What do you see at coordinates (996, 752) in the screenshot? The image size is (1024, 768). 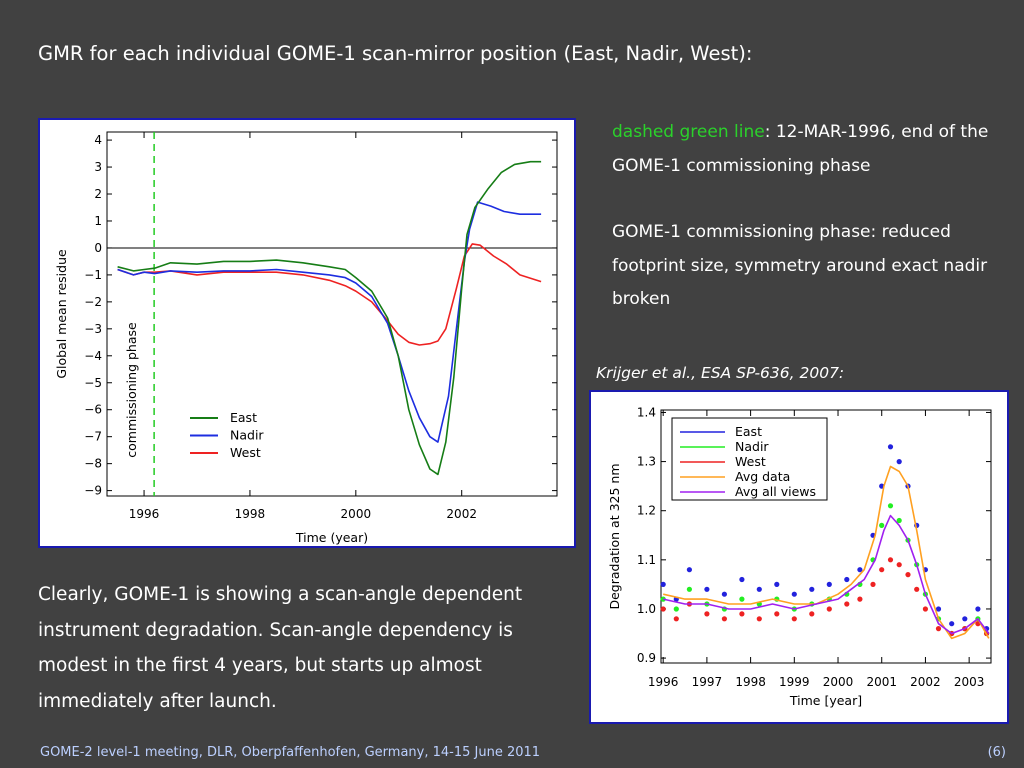 I see `page-number: (6)` at bounding box center [996, 752].